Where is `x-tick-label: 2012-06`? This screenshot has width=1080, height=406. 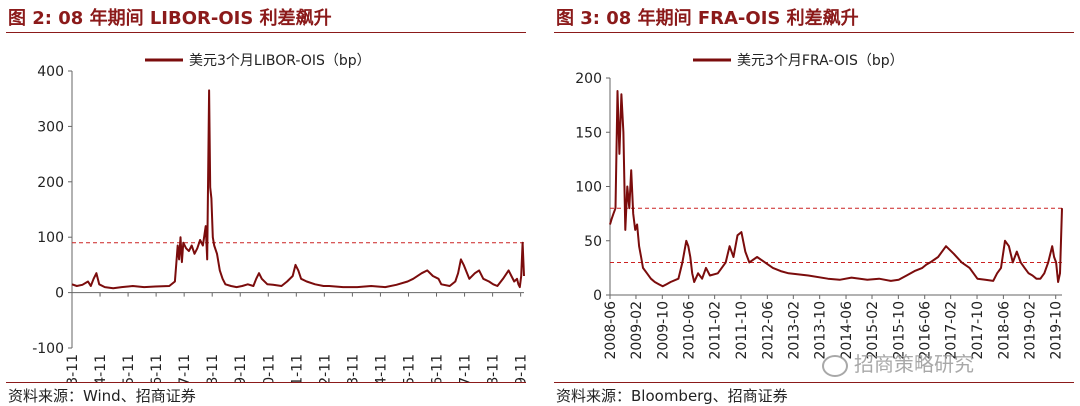 x-tick-label: 2012-06 is located at coordinates (768, 330).